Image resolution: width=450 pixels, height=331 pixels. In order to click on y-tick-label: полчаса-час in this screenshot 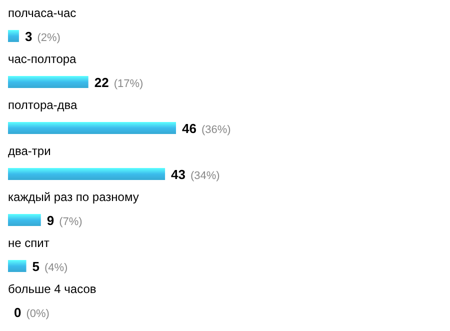, I will do `click(42, 13)`.